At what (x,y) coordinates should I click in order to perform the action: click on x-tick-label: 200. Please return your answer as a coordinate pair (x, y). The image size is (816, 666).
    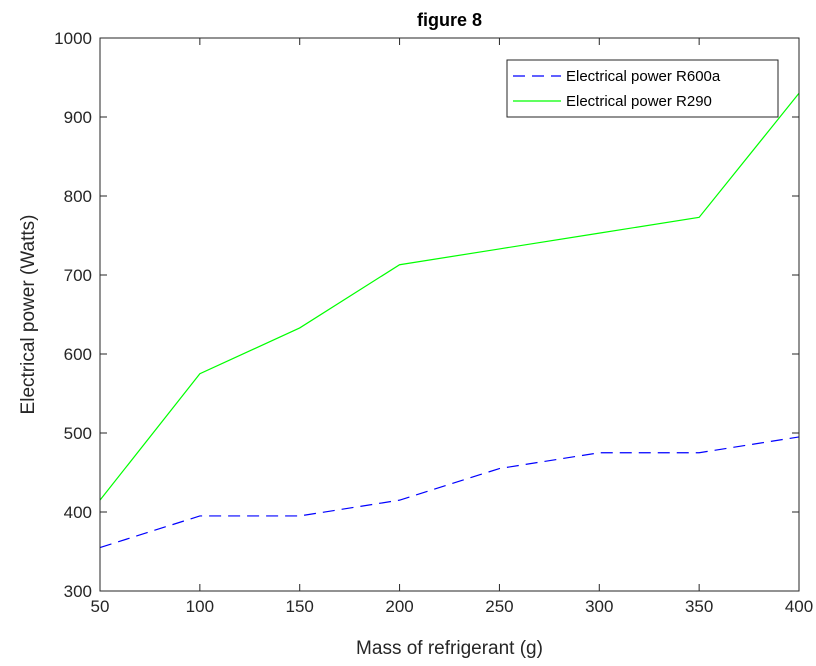
    Looking at the image, I should click on (399, 606).